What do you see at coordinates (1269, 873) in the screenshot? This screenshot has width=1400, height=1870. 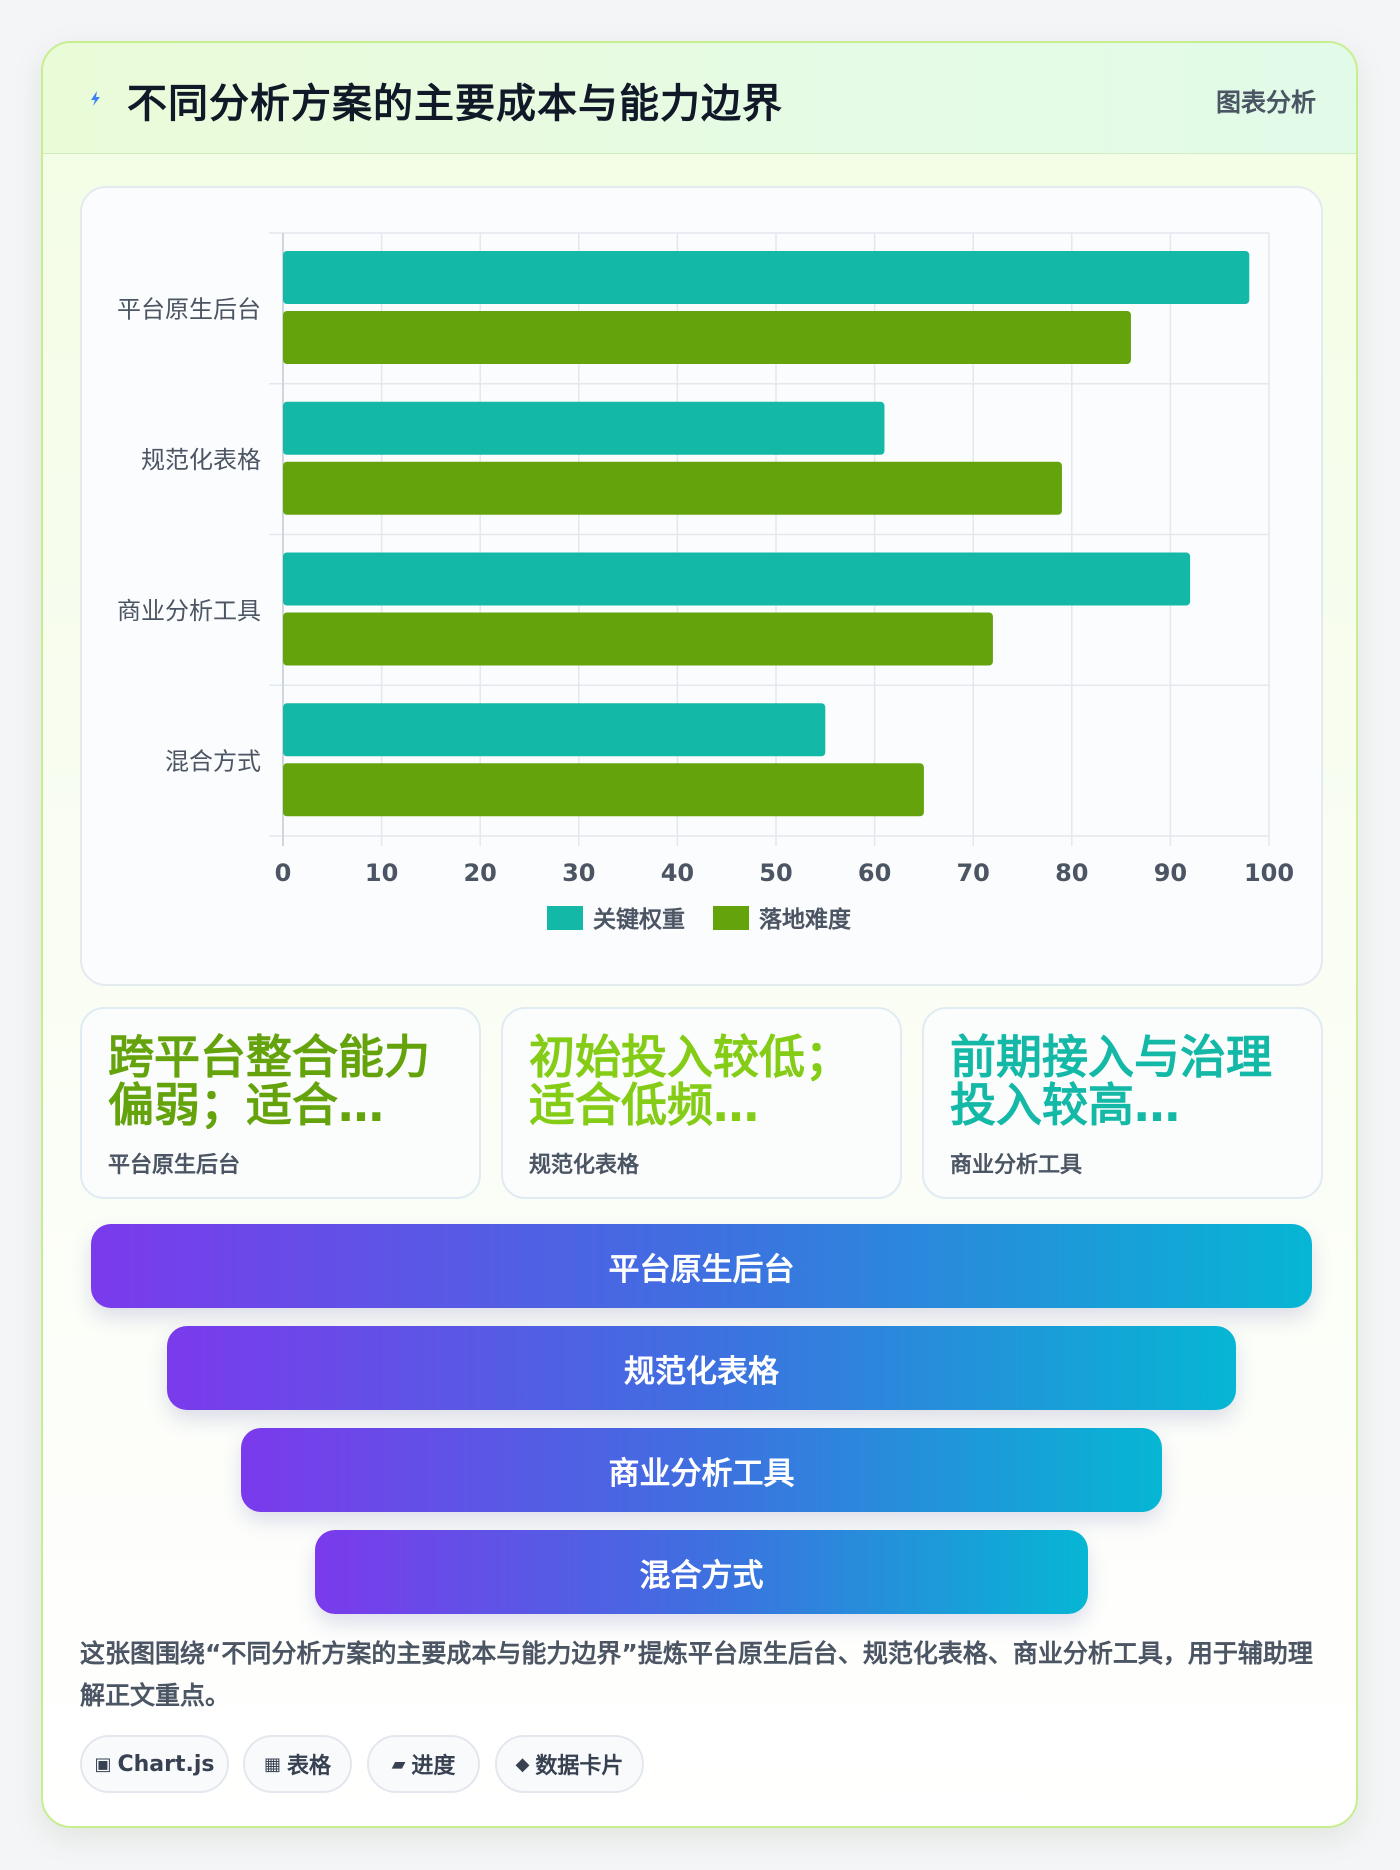 I see `x-tick-label: 100` at bounding box center [1269, 873].